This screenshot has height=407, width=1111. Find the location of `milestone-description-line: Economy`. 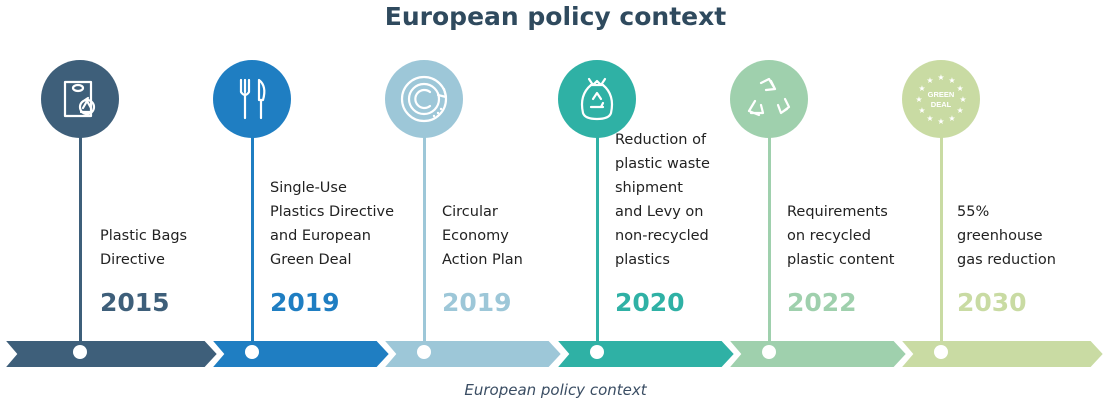

milestone-description-line: Economy is located at coordinates (475, 236).